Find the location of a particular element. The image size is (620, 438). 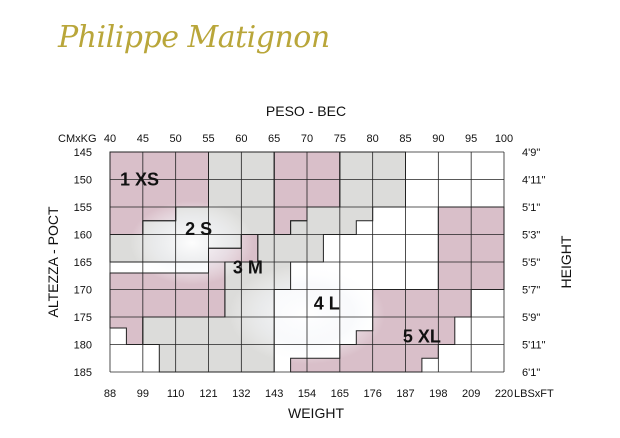

top-tick-label: 95 is located at coordinates (471, 139).